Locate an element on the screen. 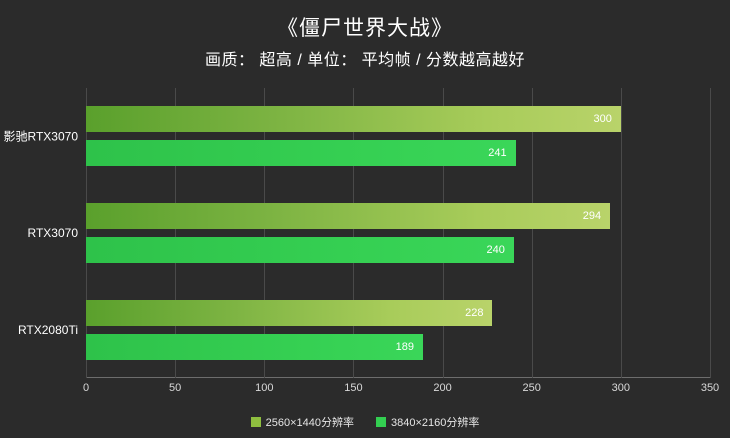 Image resolution: width=730 pixels, height=438 pixels. legend-item: 3840×2160分辨率 is located at coordinates (427, 422).